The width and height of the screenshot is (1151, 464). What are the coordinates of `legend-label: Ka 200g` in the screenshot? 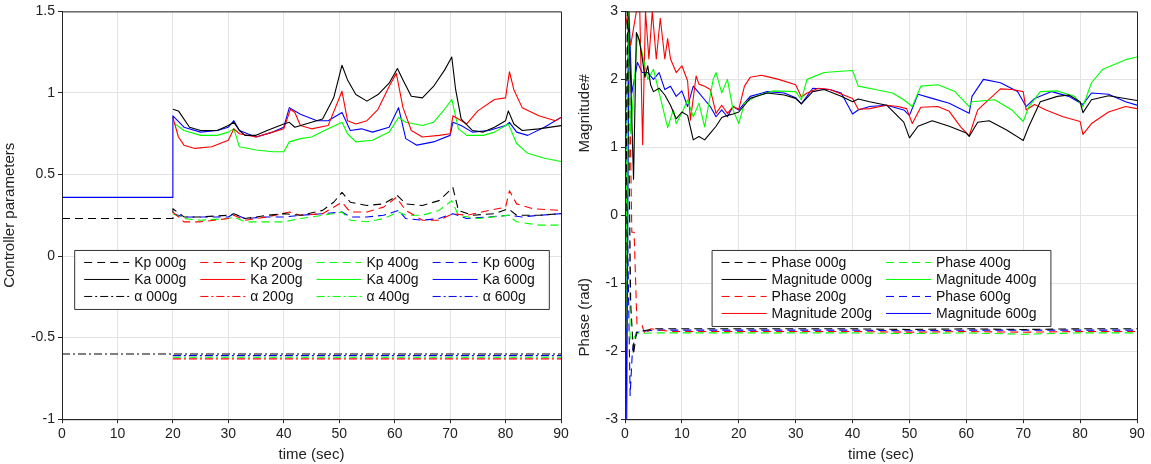 It's located at (276, 279).